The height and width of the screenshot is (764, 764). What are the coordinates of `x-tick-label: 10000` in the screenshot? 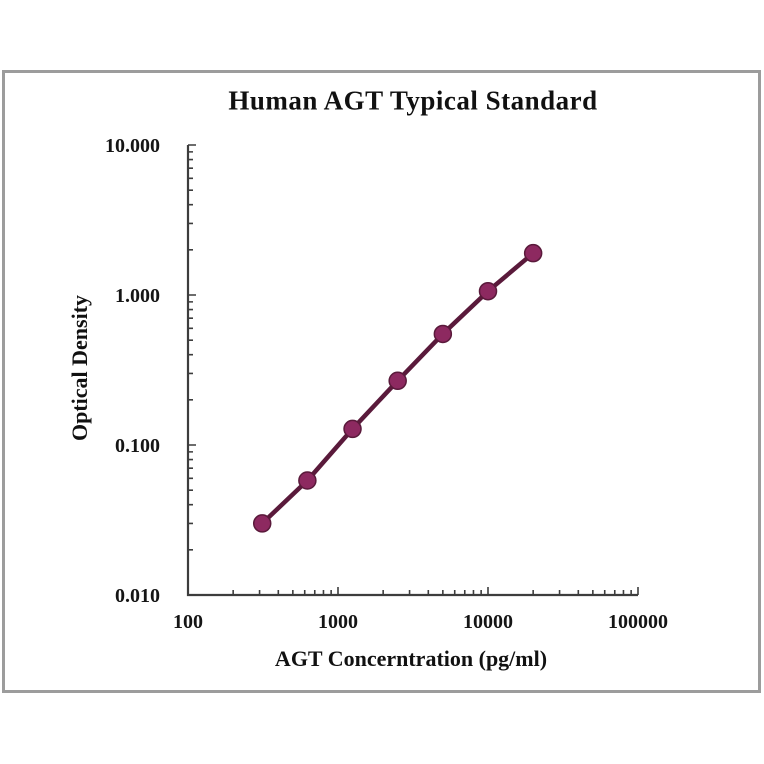 It's located at (488, 622).